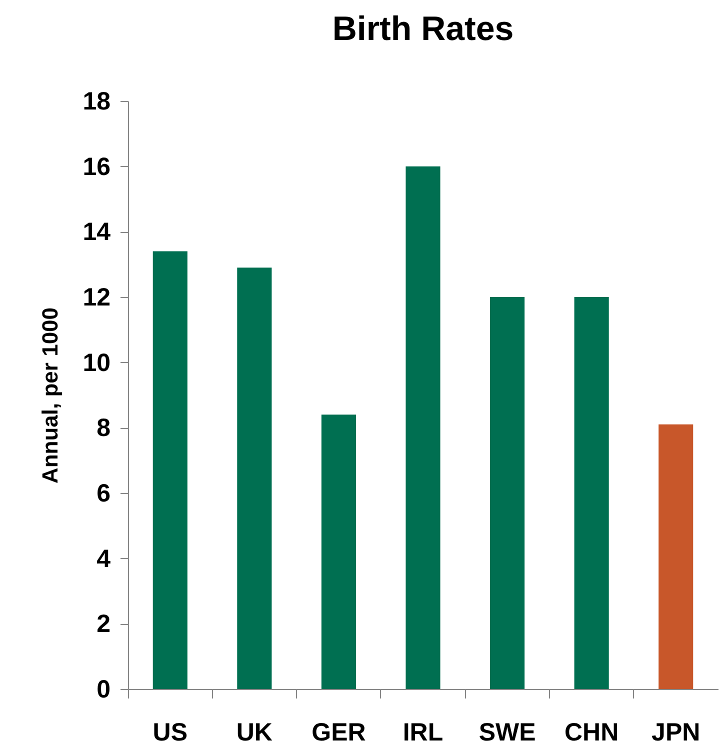 The width and height of the screenshot is (723, 750). Describe the element at coordinates (103, 624) in the screenshot. I see `y-tick-label: 2` at that location.